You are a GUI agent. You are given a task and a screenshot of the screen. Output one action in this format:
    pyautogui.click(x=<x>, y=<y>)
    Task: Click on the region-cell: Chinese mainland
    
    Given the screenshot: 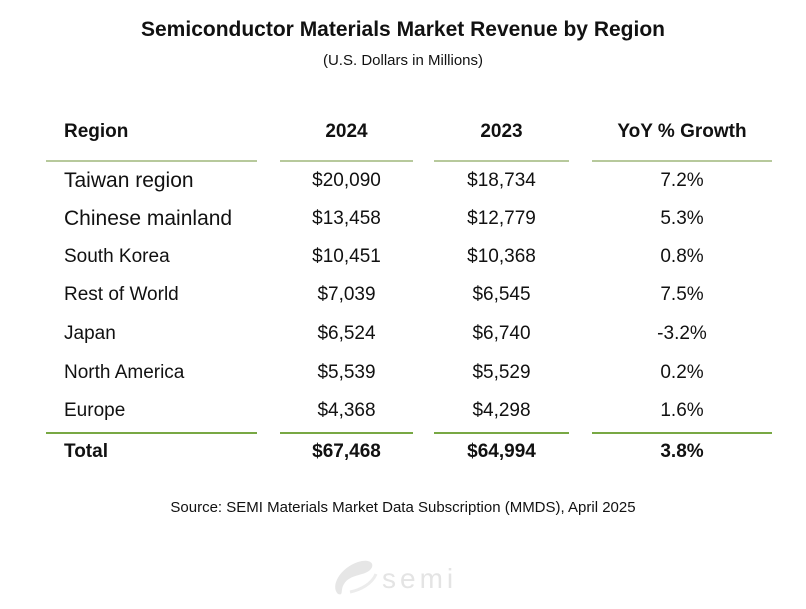 What is the action you would take?
    pyautogui.click(x=148, y=218)
    